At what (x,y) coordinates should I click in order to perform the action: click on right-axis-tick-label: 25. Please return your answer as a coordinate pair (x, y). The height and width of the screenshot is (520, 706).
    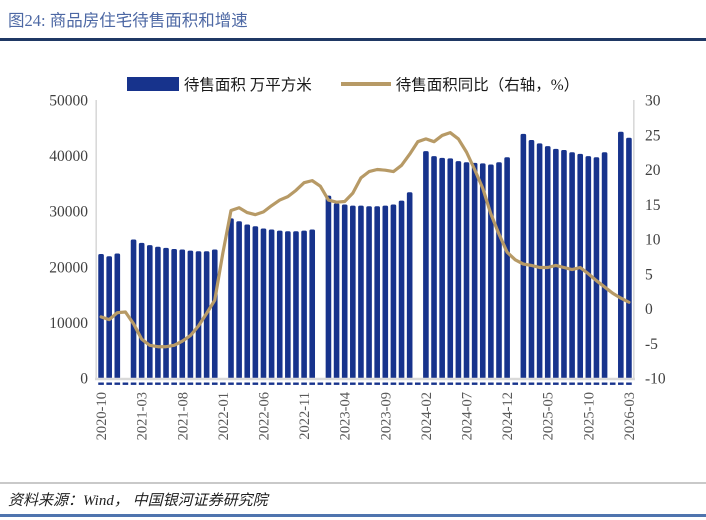
    Looking at the image, I should click on (653, 135).